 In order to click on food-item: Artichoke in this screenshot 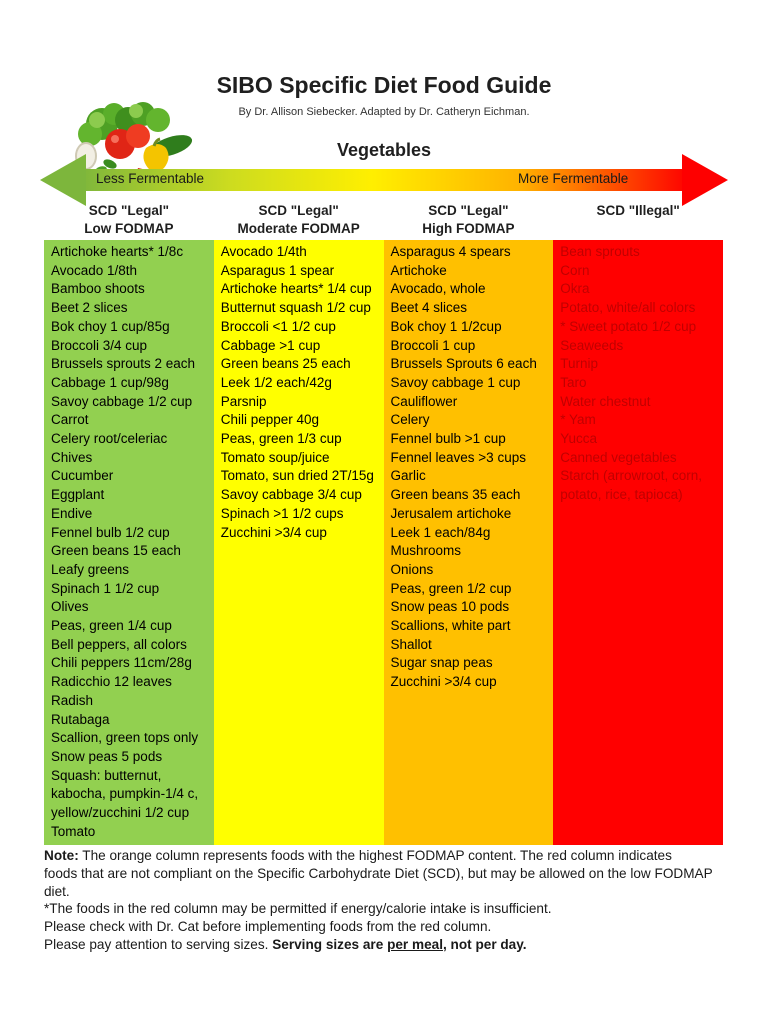, I will do `click(418, 270)`.